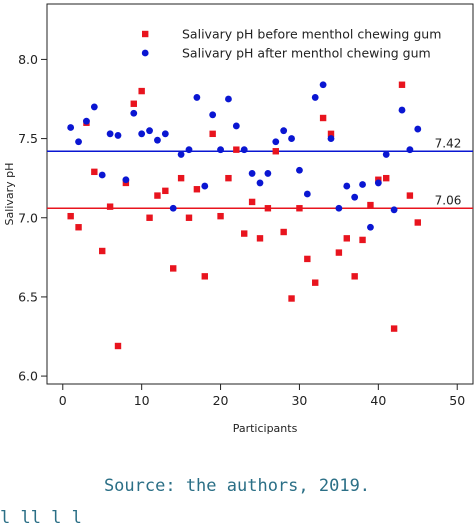 The width and height of the screenshot is (474, 524). I want to click on y-axis-label: Salivary pH, so click(9, 194).